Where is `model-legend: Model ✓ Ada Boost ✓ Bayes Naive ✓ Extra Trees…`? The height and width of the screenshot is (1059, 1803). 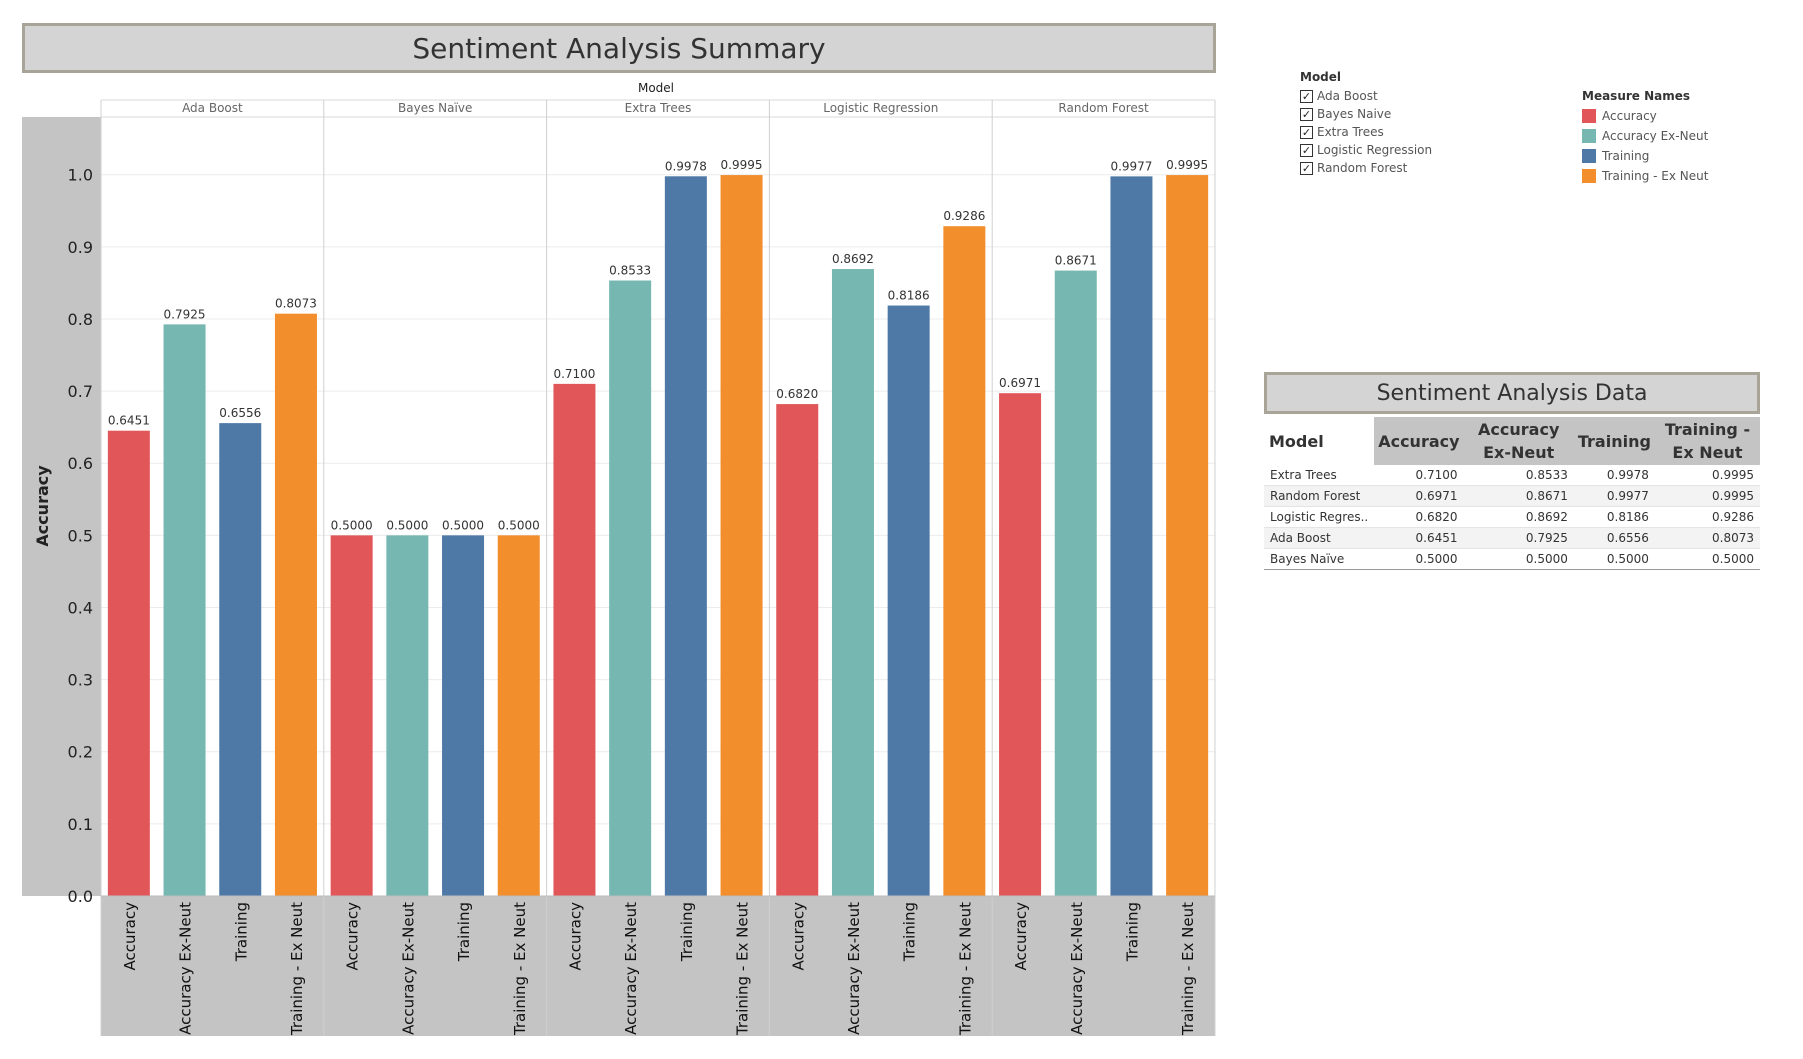 model-legend: Model ✓ Ada Boost ✓ Bayes Naive ✓ Extra Trees… is located at coordinates (1366, 123).